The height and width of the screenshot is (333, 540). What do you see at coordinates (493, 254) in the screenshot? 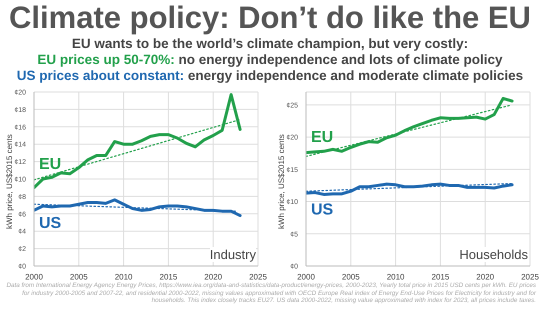
I see `annotation: Households` at bounding box center [493, 254].